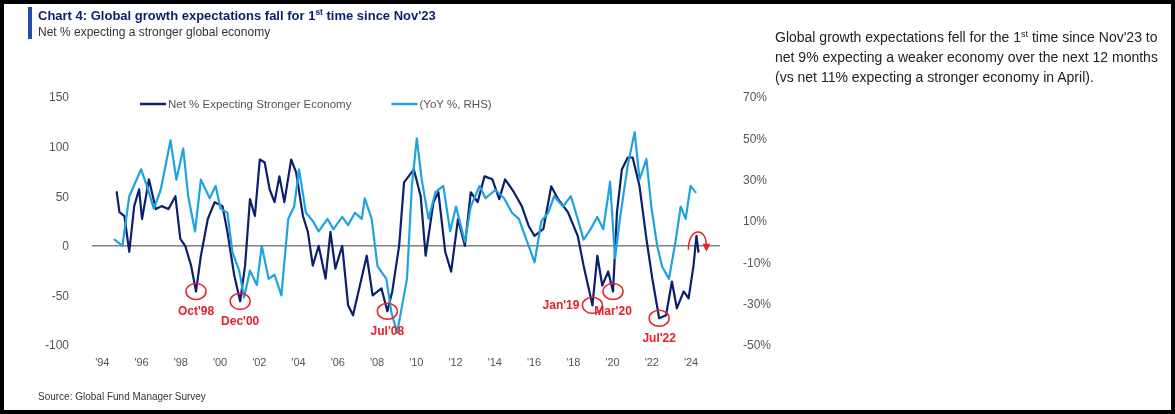  What do you see at coordinates (337, 361) in the screenshot?
I see `x-tick-label: '06` at bounding box center [337, 361].